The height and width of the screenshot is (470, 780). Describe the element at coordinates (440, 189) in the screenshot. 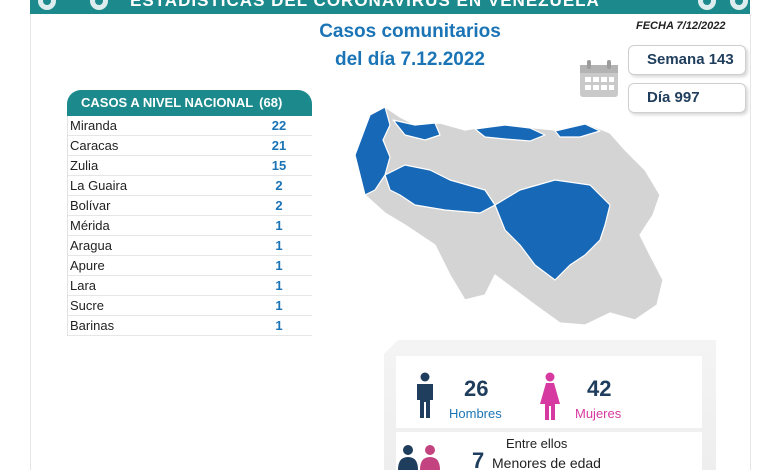

I see `map-state-apure` at that location.